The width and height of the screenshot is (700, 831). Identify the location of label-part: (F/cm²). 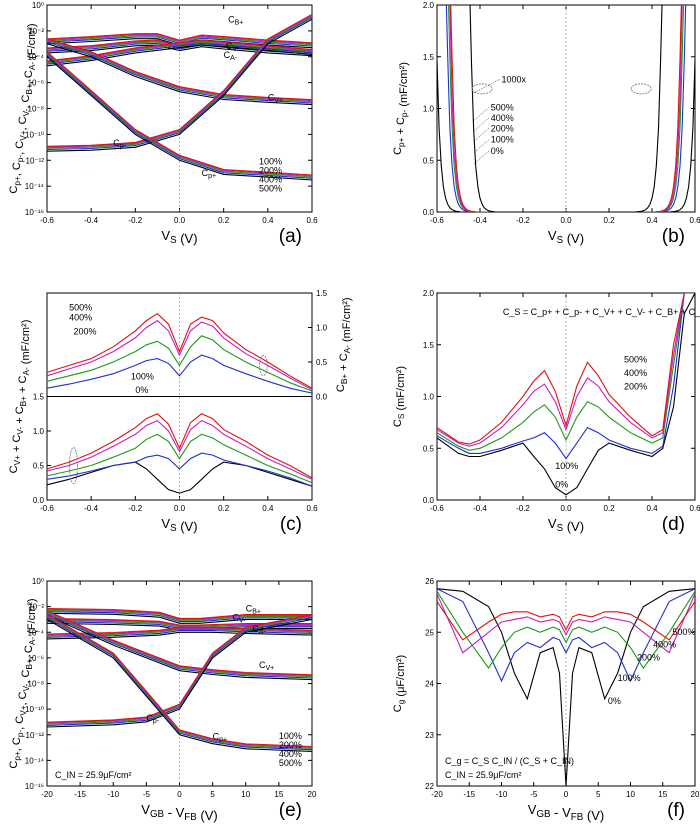
(32, 42).